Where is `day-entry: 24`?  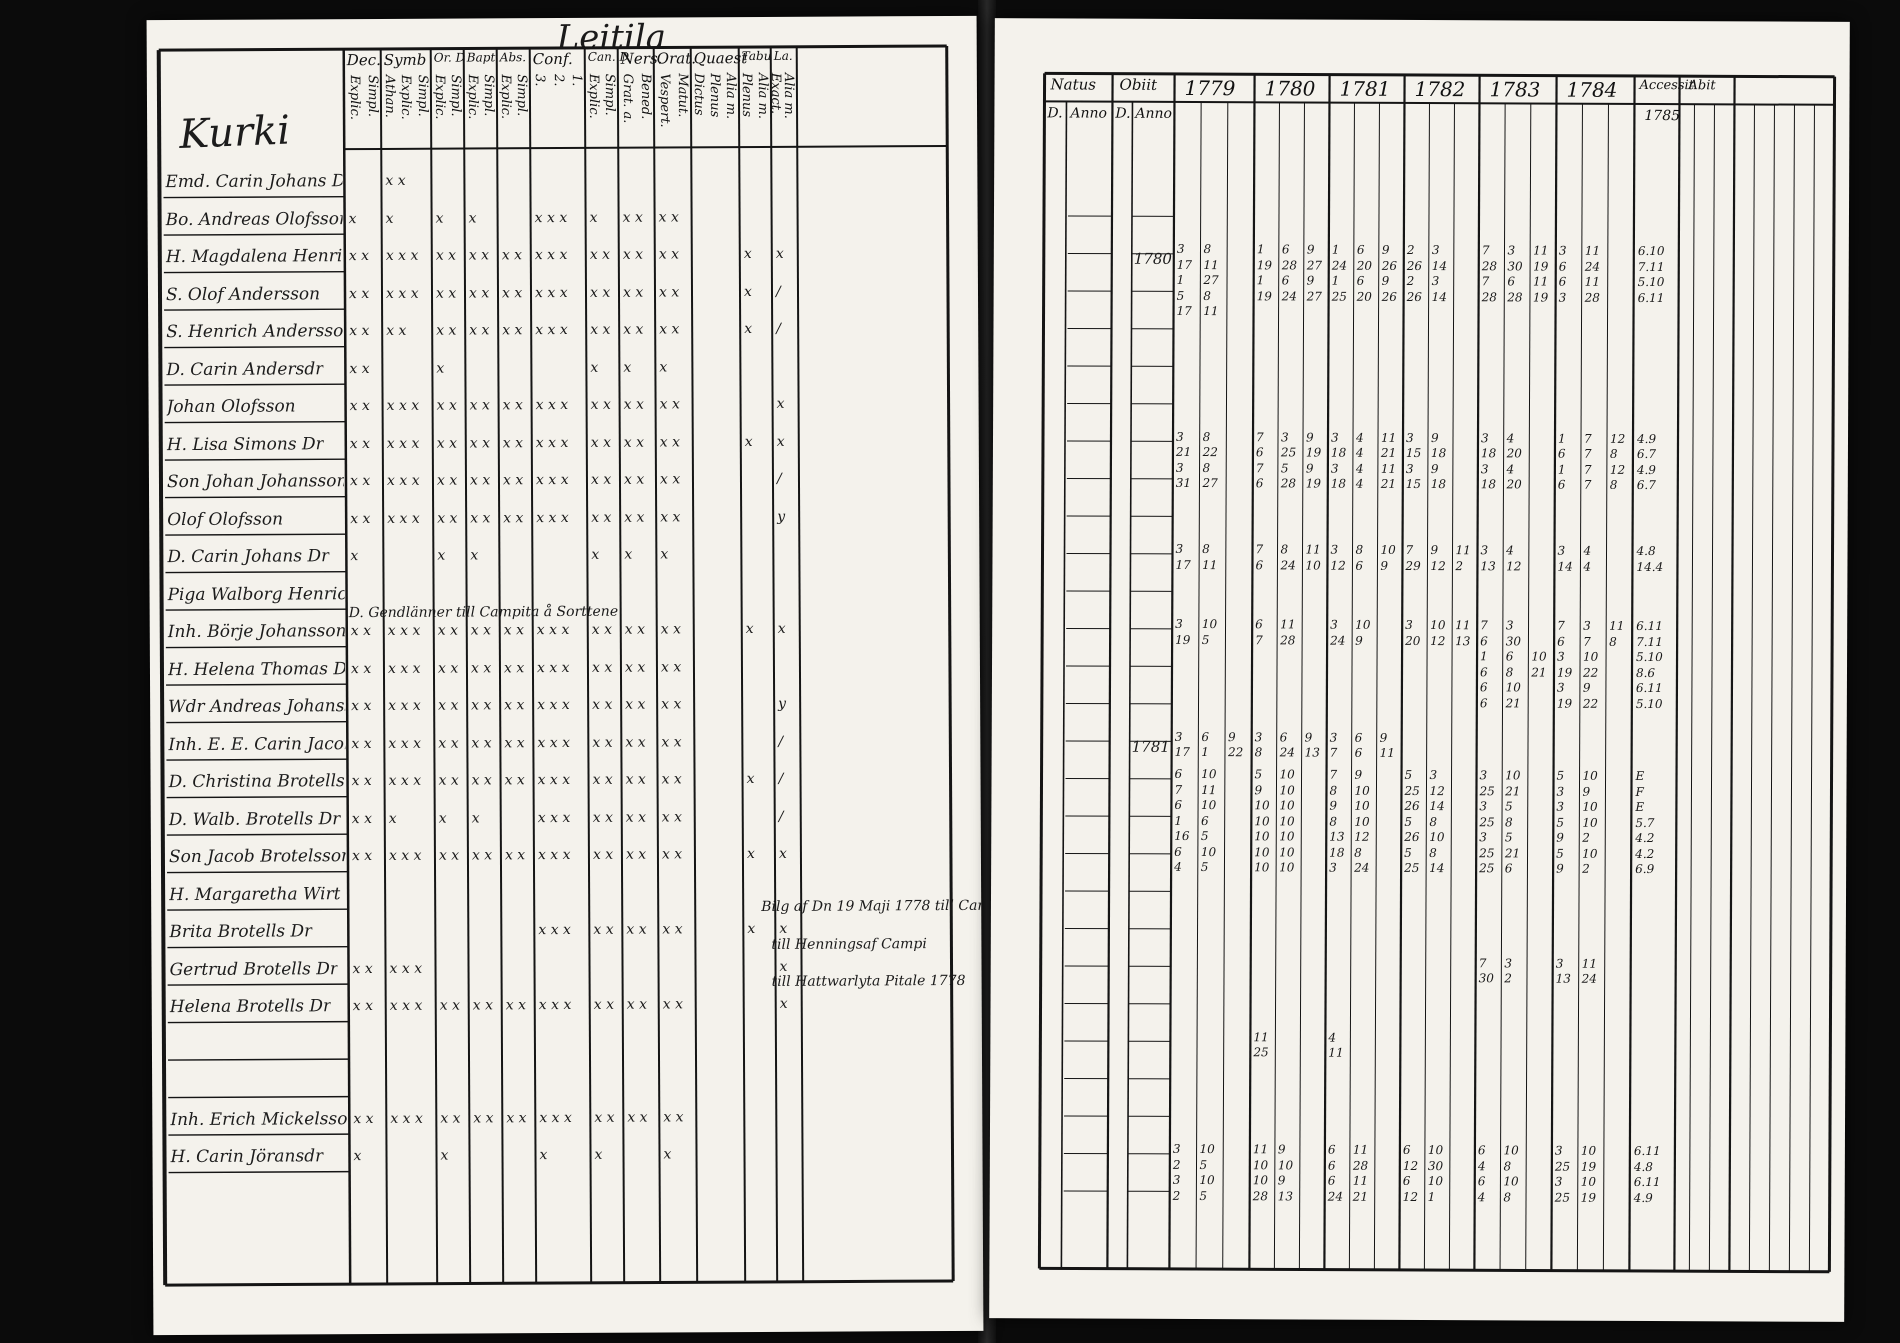
day-entry: 24 is located at coordinates (1592, 266).